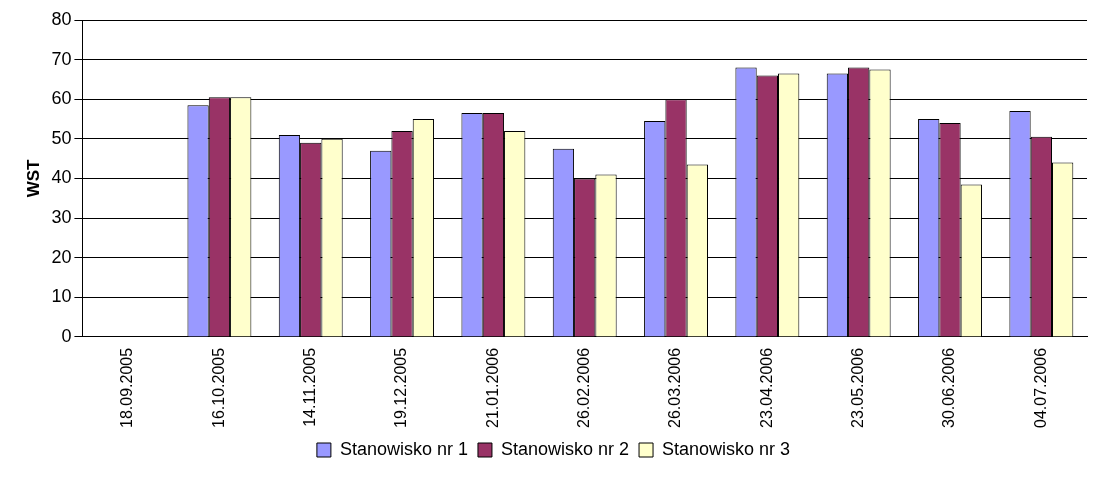 This screenshot has width=1107, height=479. I want to click on legend-label: Stanowisko nr 2, so click(565, 448).